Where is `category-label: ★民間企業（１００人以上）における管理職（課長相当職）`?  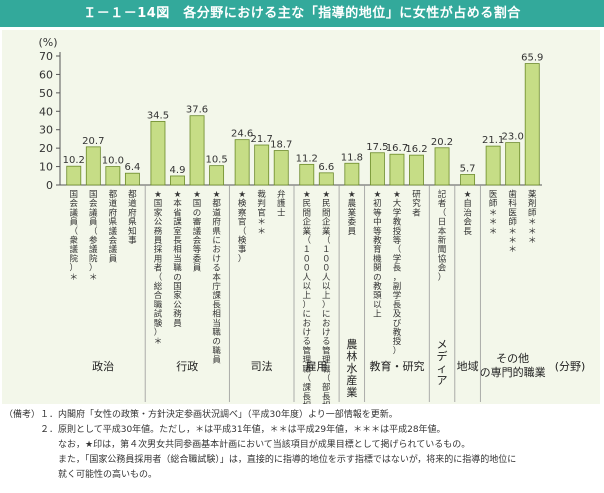
category-label: ★民間企業（１００人以上）における管理職（課長相当職） is located at coordinates (307, 297).